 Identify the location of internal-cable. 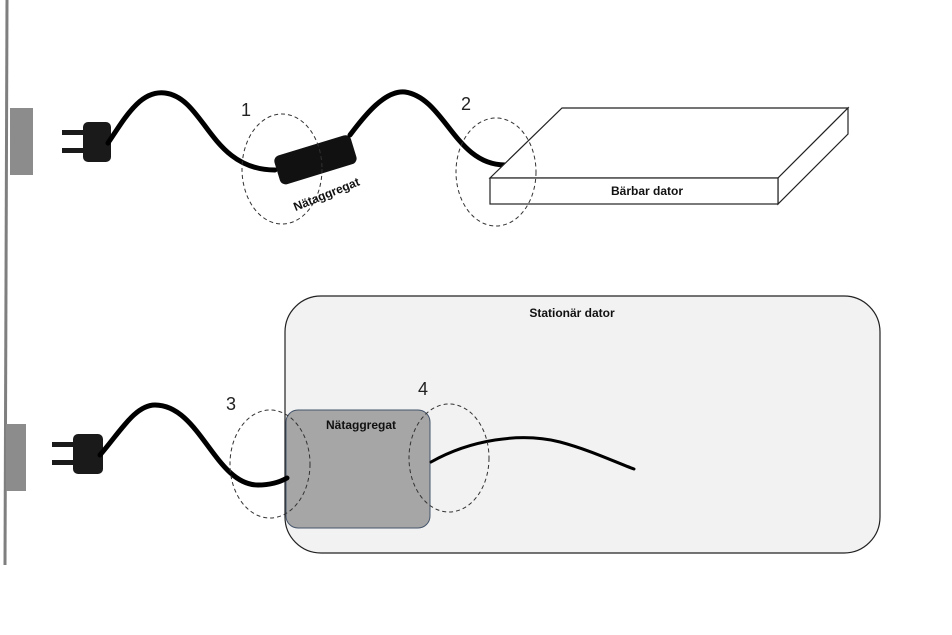
(532, 453).